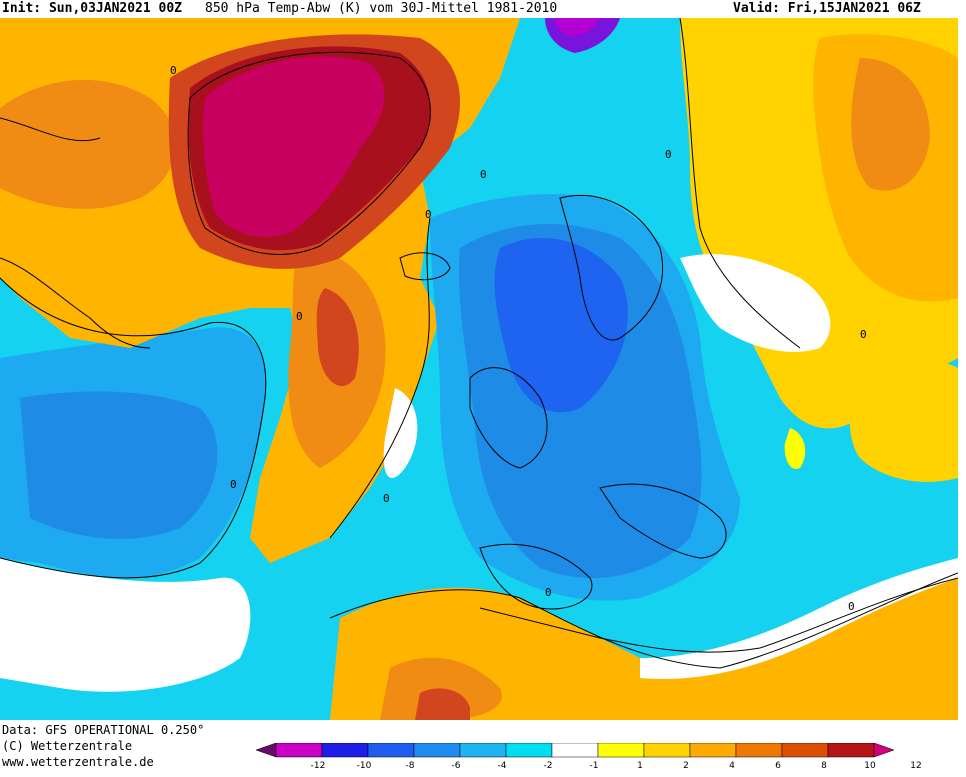  Describe the element at coordinates (732, 766) in the screenshot. I see `colorbar-tick-label: 4` at that location.